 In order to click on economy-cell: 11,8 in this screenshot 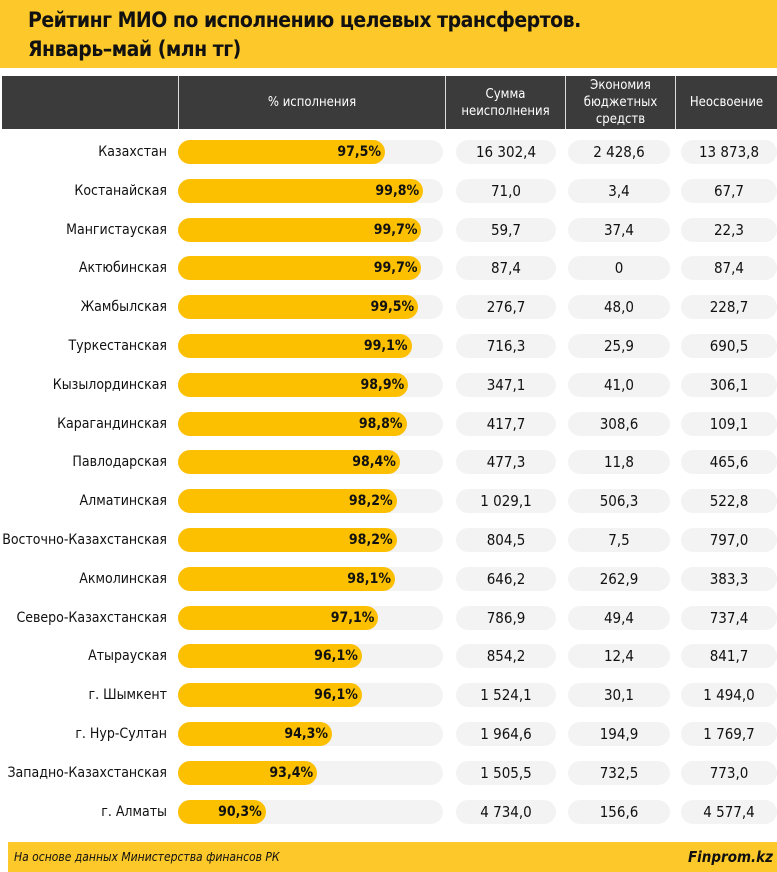, I will do `click(619, 462)`.